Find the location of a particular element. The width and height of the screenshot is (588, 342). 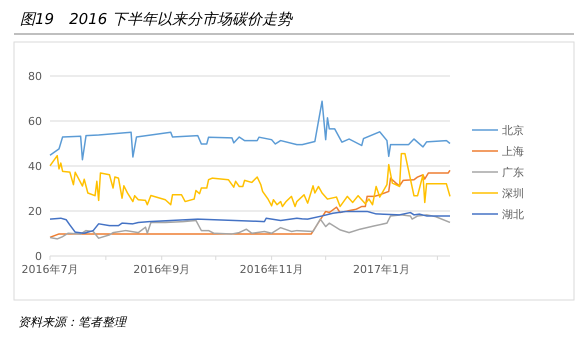

chart-title: 图19 2016 下半年以来分市场碳价走势 is located at coordinates (157, 19).